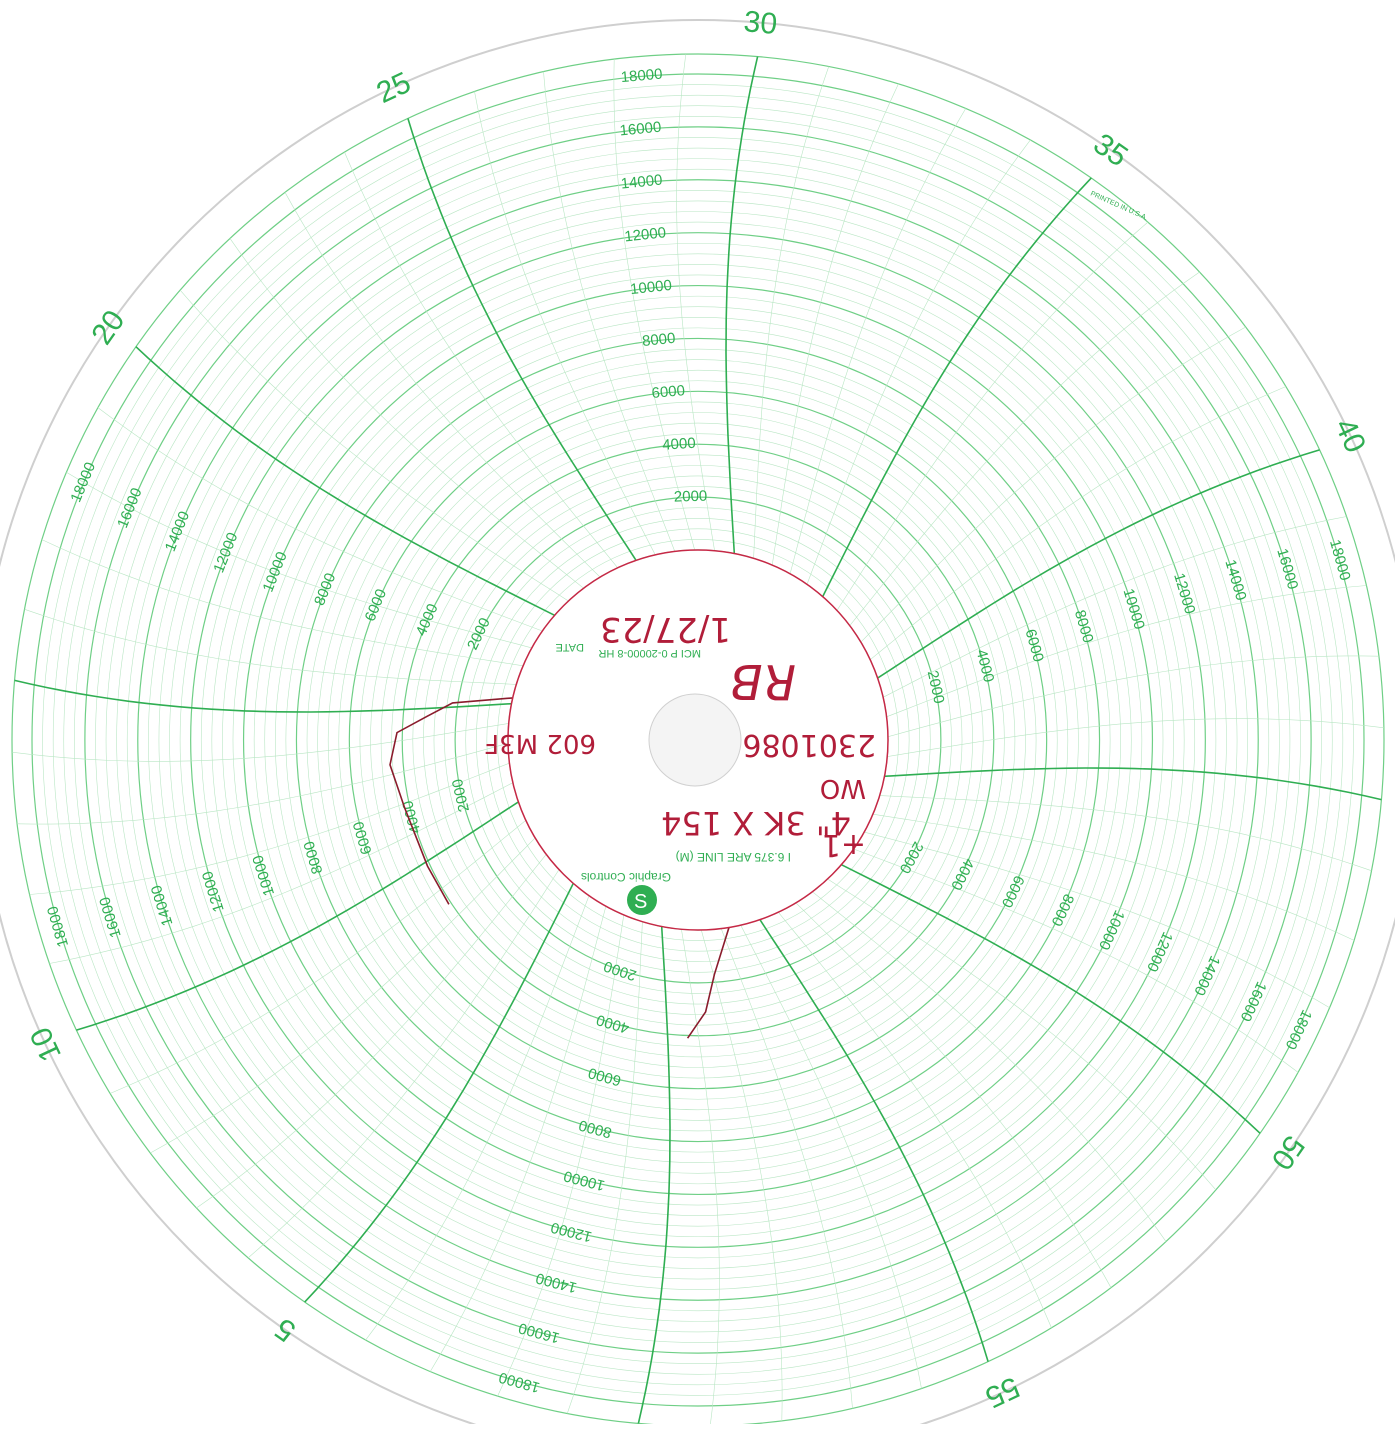  What do you see at coordinates (695, 740) in the screenshot?
I see `center-hole` at bounding box center [695, 740].